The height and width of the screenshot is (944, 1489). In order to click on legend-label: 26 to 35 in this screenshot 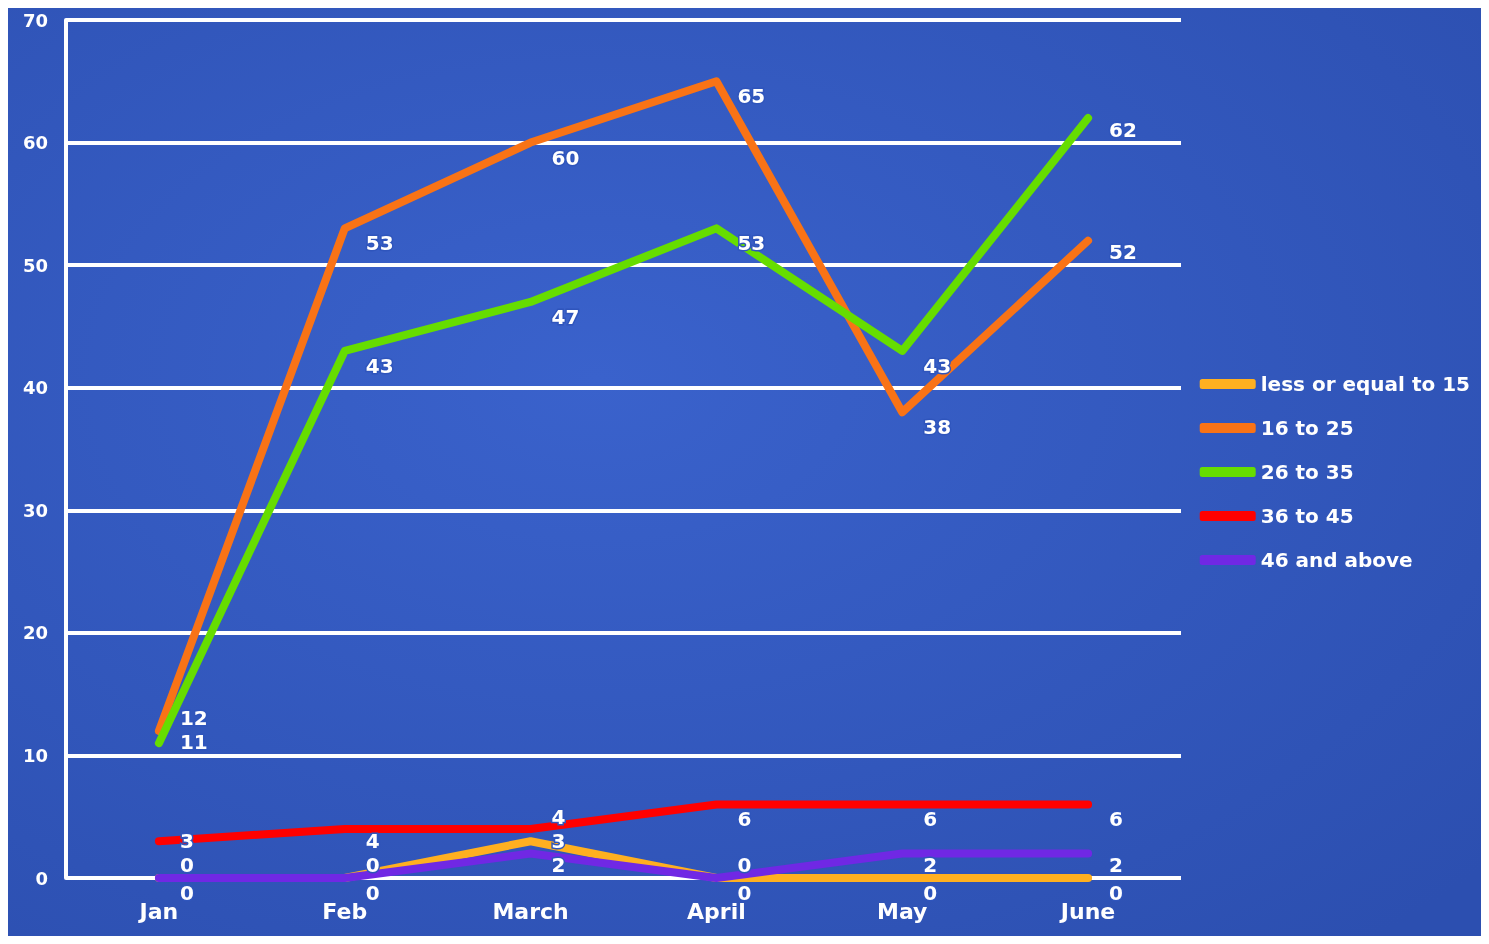, I will do `click(1307, 472)`.